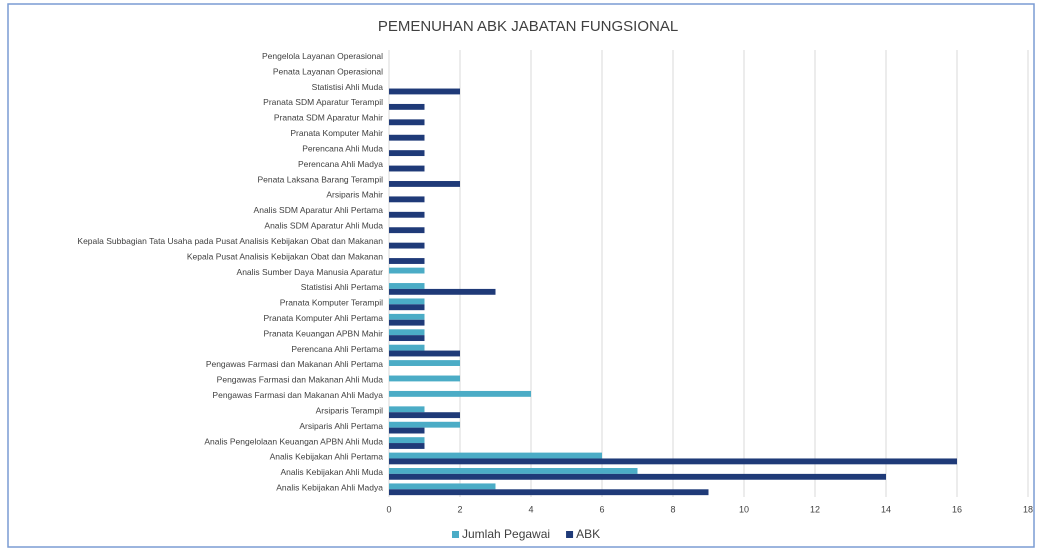 Image resolution: width=1038 pixels, height=551 pixels. What do you see at coordinates (528, 26) in the screenshot?
I see `chart-title: PEMENUHAN ABK JABATAN FUNGSIONAL` at bounding box center [528, 26].